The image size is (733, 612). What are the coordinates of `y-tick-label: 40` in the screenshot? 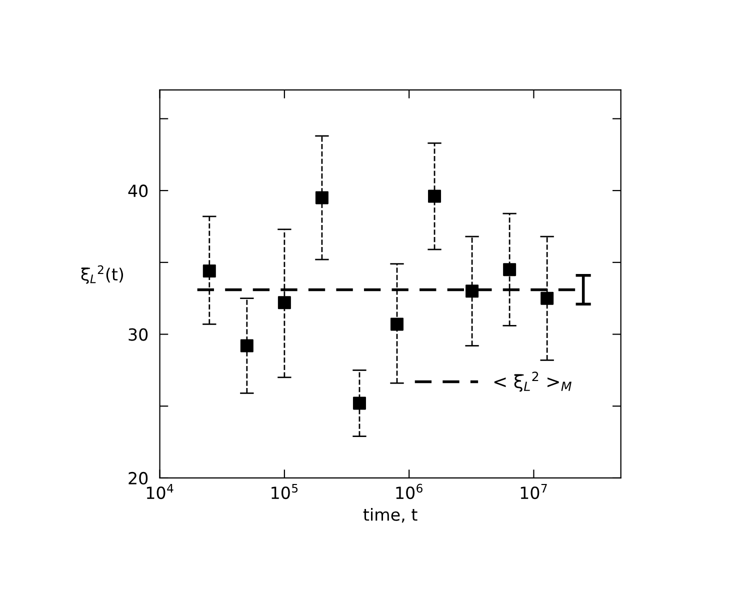 It's located at (138, 191).